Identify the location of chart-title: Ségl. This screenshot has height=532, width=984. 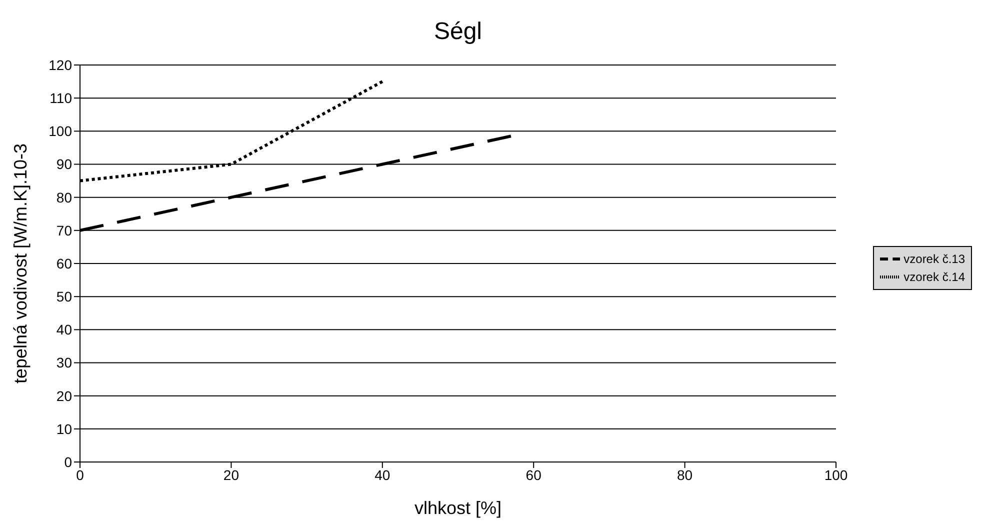
(458, 32).